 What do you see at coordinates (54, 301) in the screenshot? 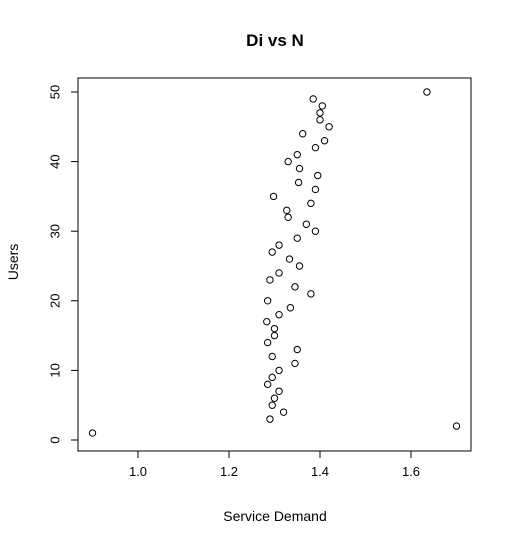
I see `y-tick-label: 20` at bounding box center [54, 301].